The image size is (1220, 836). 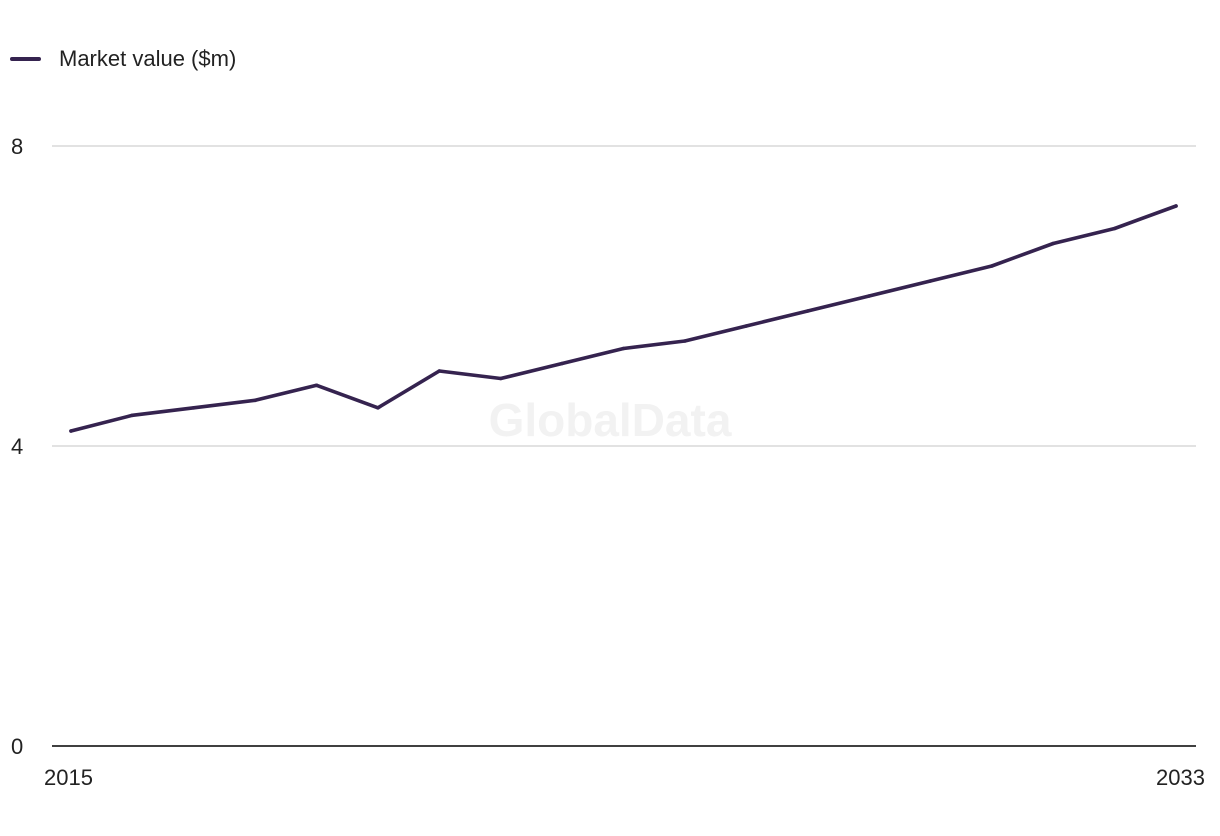 I want to click on legend-label: Market value ($m), so click(x=148, y=58).